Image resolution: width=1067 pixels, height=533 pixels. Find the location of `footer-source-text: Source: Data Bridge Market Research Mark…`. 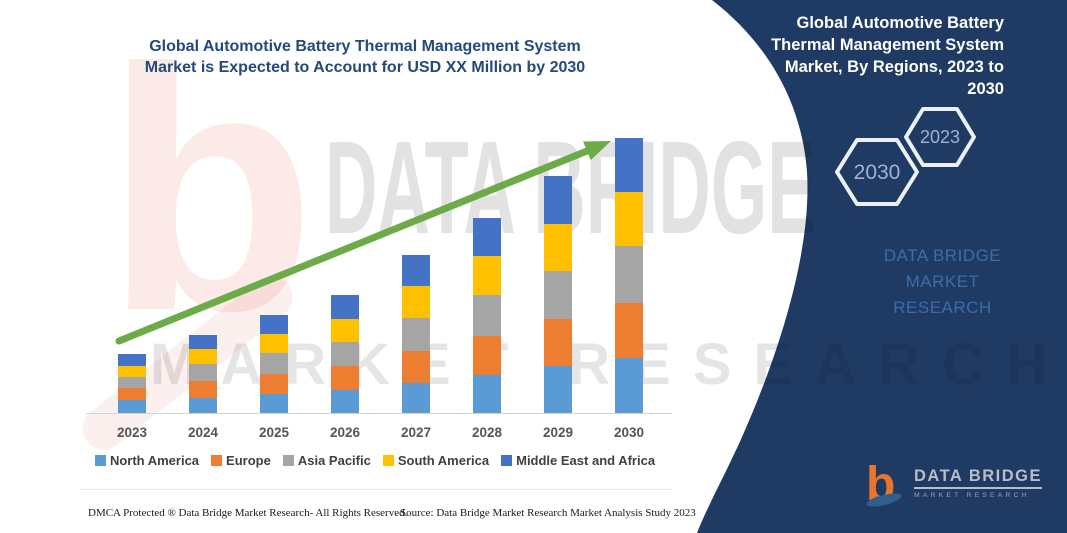

footer-source-text: Source: Data Bridge Market Research Mark… is located at coordinates (548, 513).